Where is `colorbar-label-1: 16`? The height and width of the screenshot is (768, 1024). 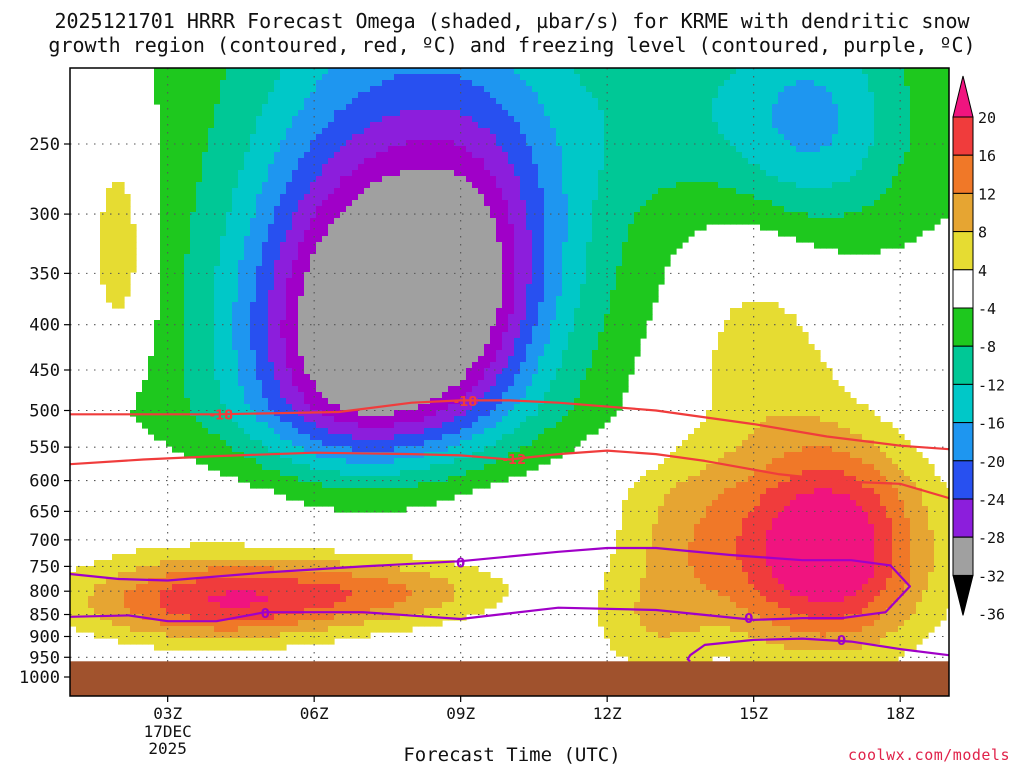
colorbar-label-1: 16 is located at coordinates (987, 156).